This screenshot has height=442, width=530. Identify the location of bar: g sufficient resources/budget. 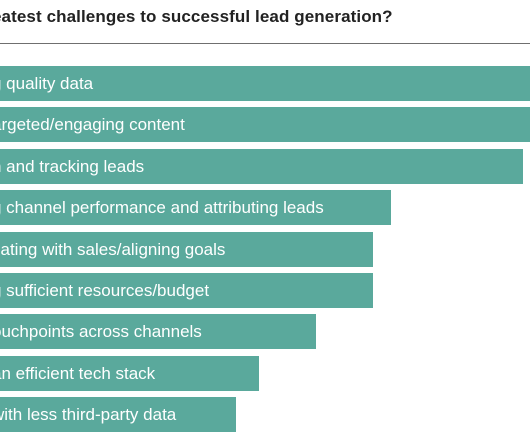
(187, 290).